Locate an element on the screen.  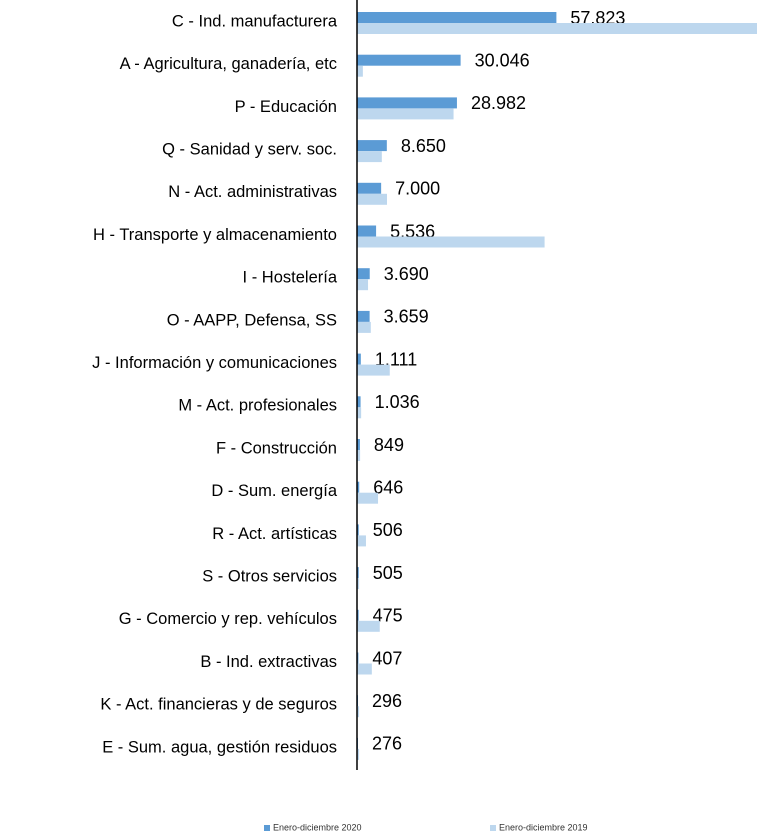
category-label: J - Información y comunicaciones is located at coordinates (214, 363).